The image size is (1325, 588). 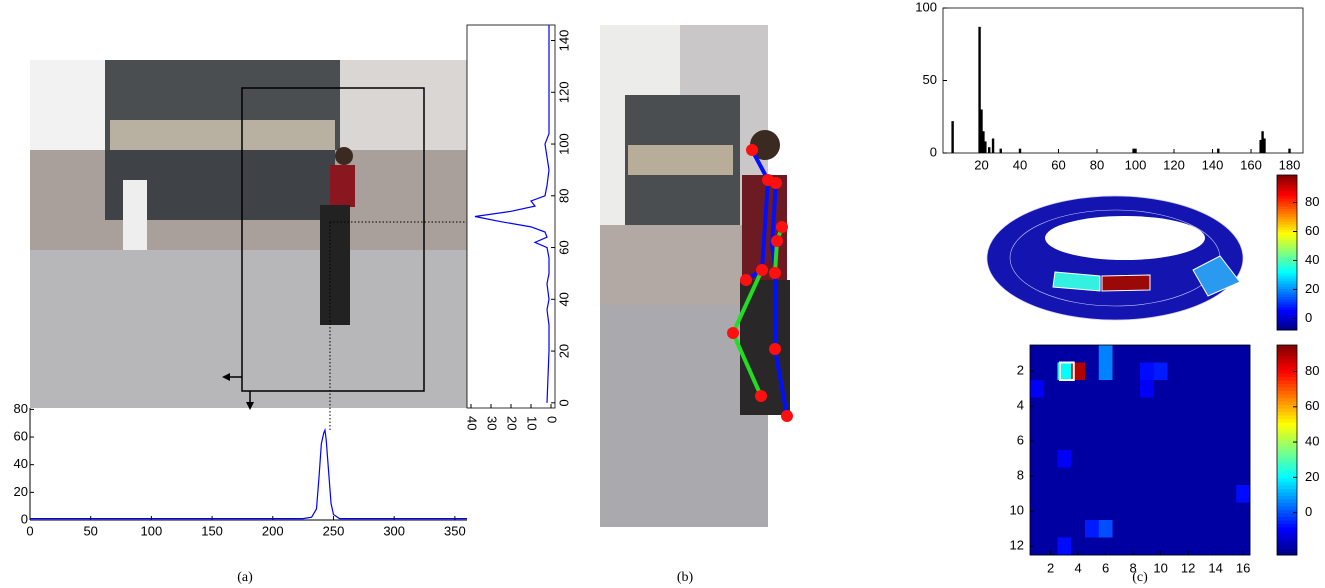 I want to click on colorbar-tick-label: 20, so click(x=1312, y=288).